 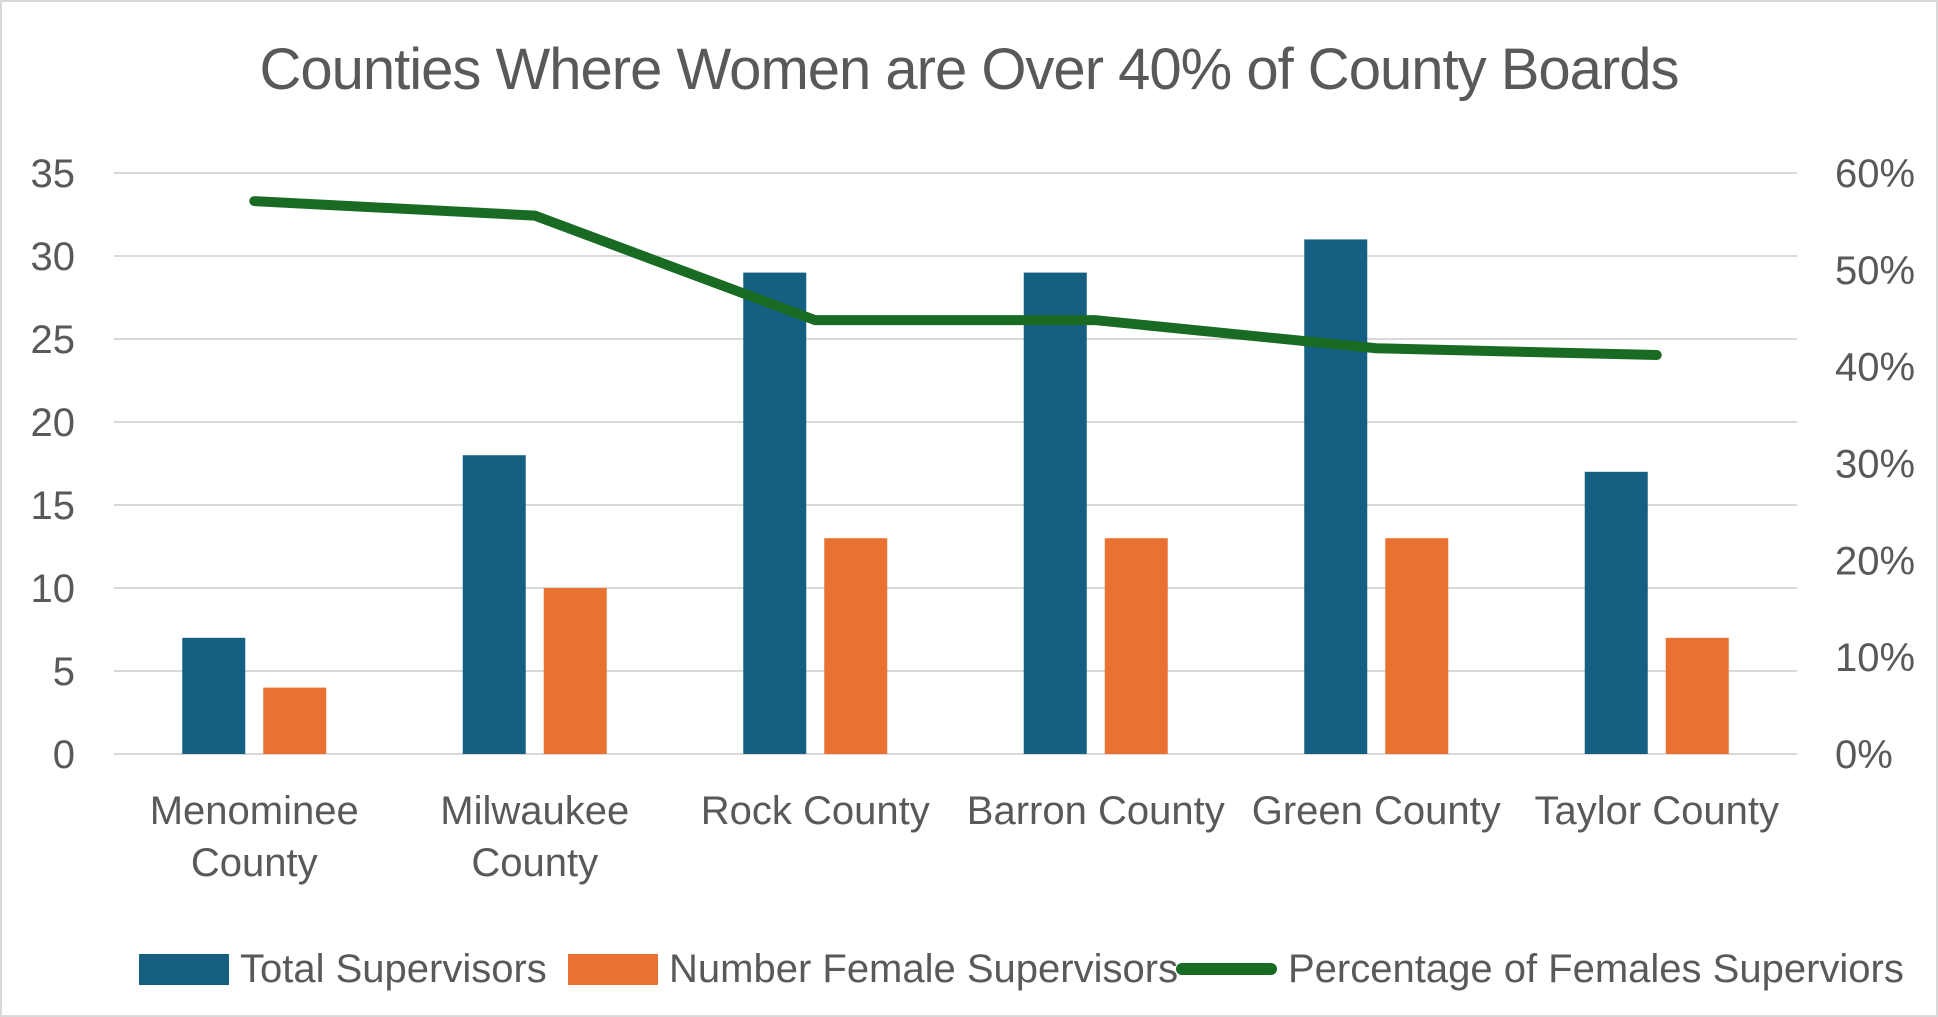 I want to click on percentage-line, so click(x=955, y=278).